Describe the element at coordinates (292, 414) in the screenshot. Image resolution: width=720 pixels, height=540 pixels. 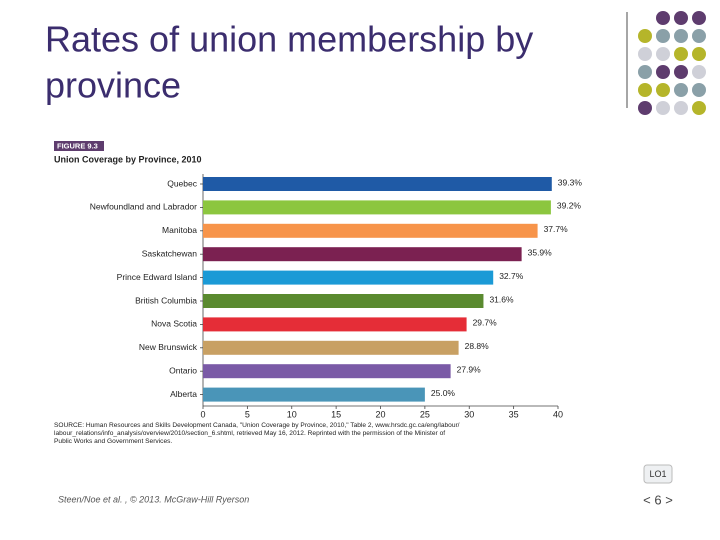
I see `x-tick-label: 10` at that location.